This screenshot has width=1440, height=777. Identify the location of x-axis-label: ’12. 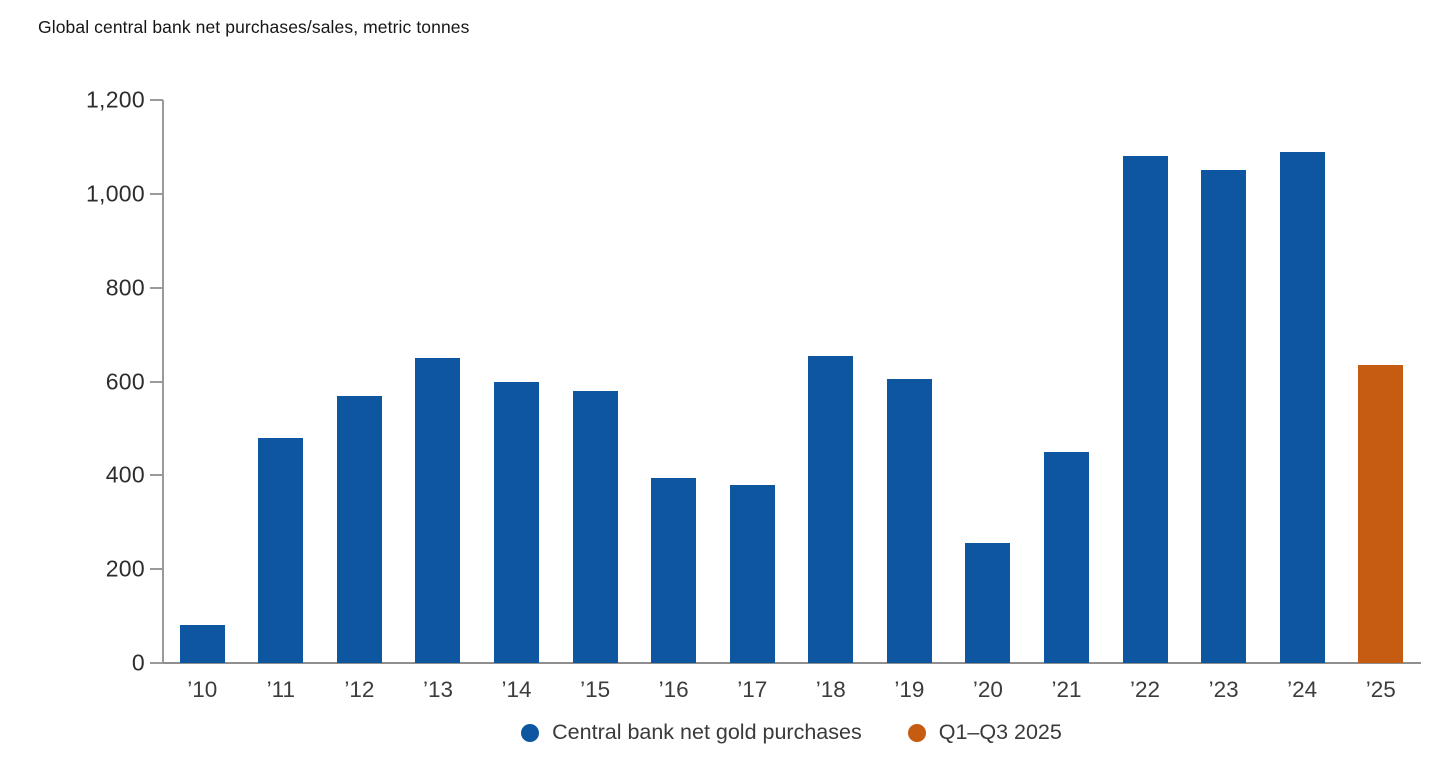
(359, 689).